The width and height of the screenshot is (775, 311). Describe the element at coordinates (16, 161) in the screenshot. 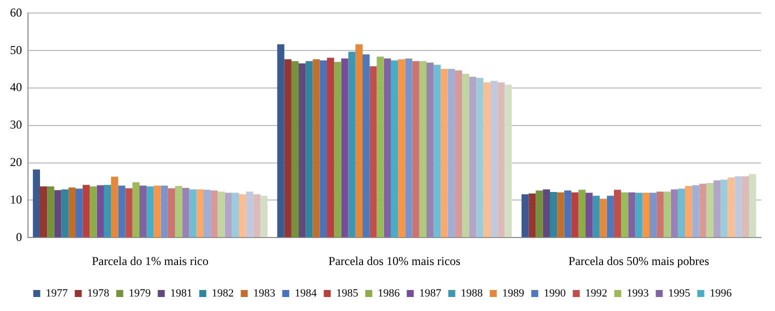

I see `y-tick-label: 20` at that location.